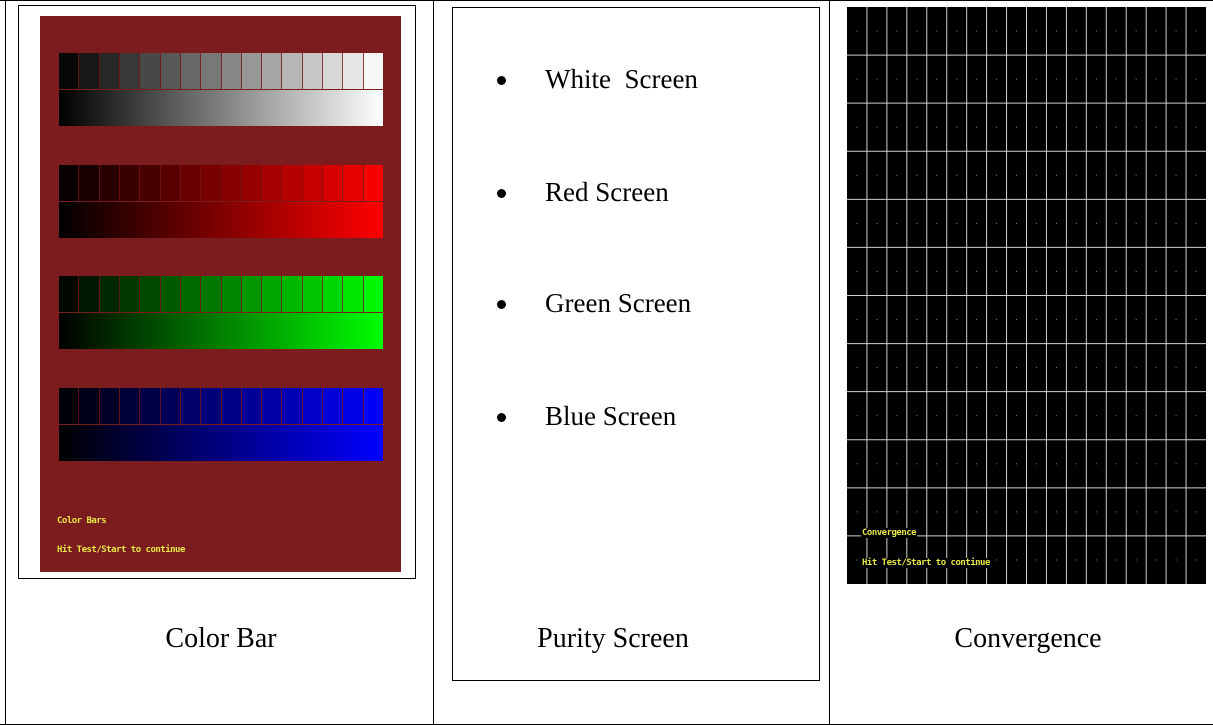  I want to click on purity-caption: Purity Screen, so click(613, 638).